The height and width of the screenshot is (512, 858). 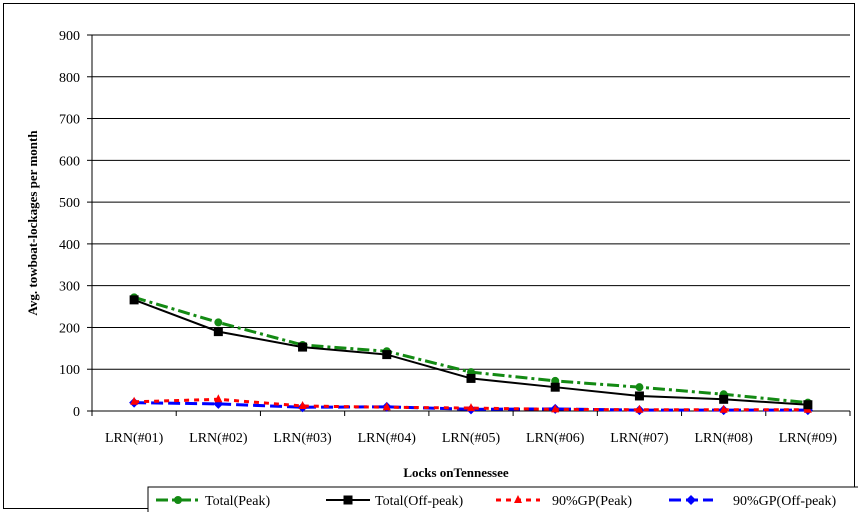 What do you see at coordinates (134, 438) in the screenshot?
I see `x-tick-label: LRN(#01)` at bounding box center [134, 438].